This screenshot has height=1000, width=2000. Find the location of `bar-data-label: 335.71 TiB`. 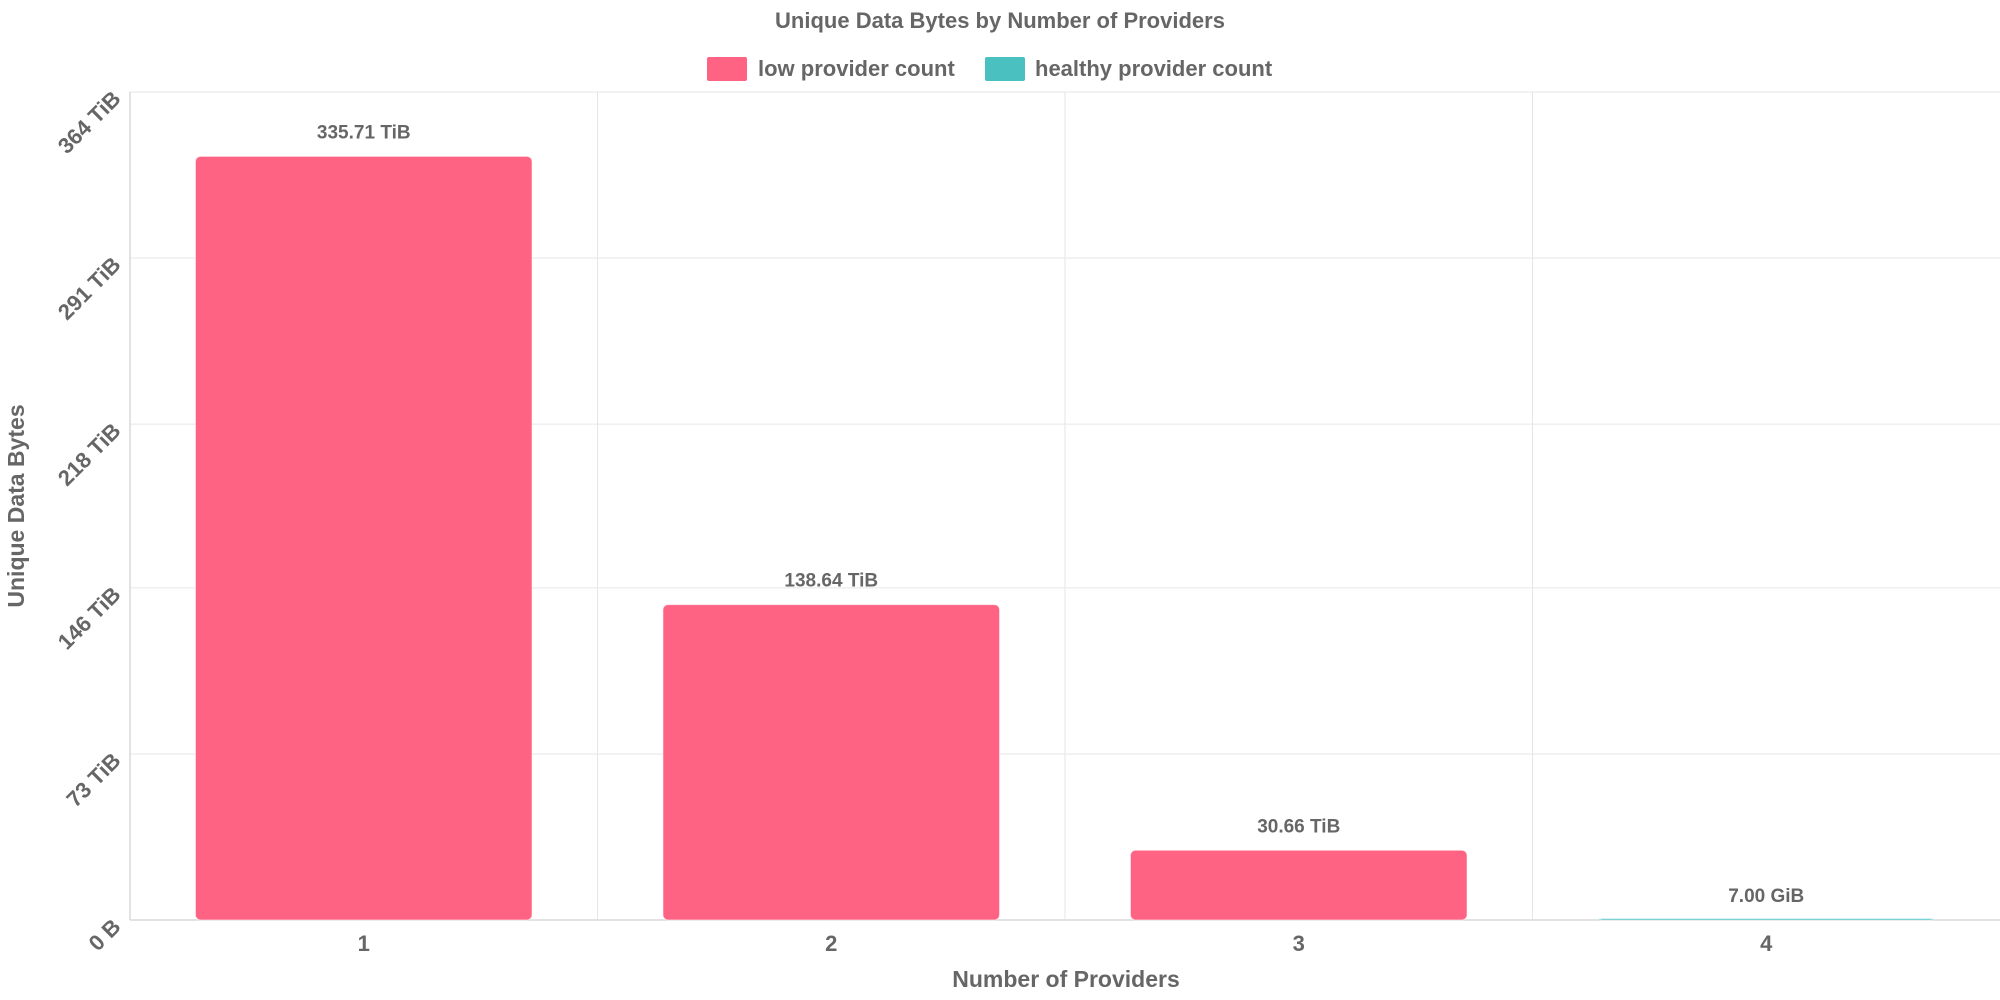

bar-data-label: 335.71 TiB is located at coordinates (364, 132).